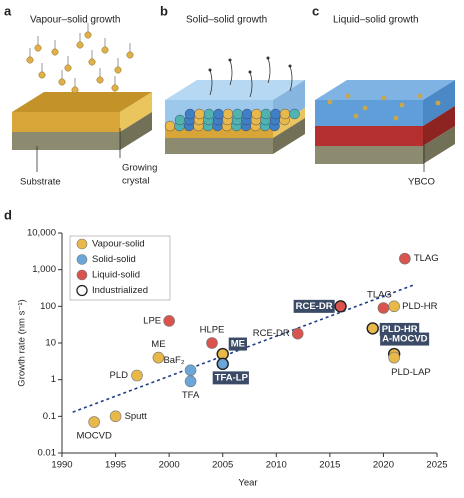  I want to click on y-tick-label: 1, so click(53, 379).